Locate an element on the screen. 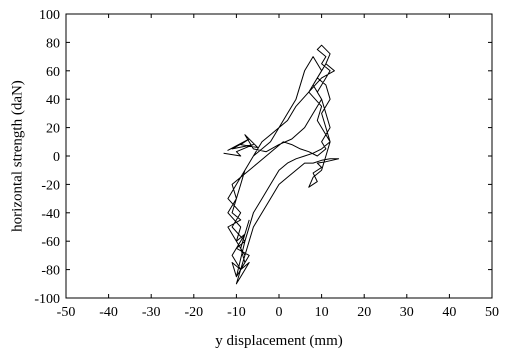  x-tick-label: -20 is located at coordinates (193, 312).